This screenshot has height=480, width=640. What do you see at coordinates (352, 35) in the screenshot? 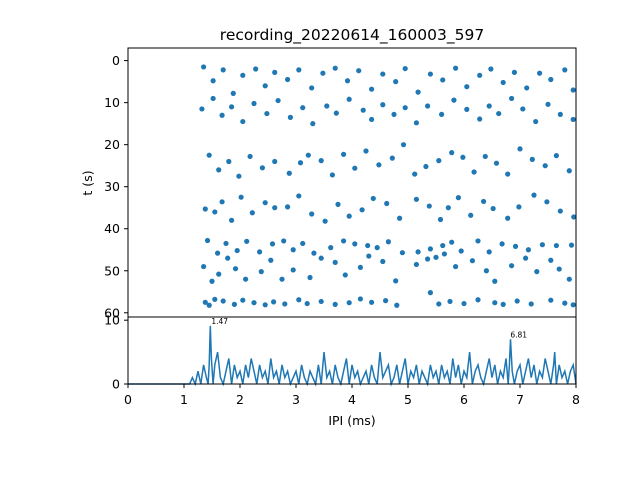
I see `chart-title: recording_20220614_160003_597` at bounding box center [352, 35].